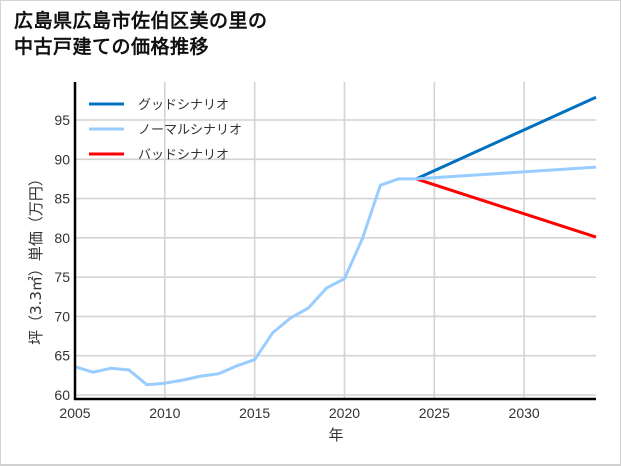  I want to click on y-tick-label: 95, so click(62, 120).